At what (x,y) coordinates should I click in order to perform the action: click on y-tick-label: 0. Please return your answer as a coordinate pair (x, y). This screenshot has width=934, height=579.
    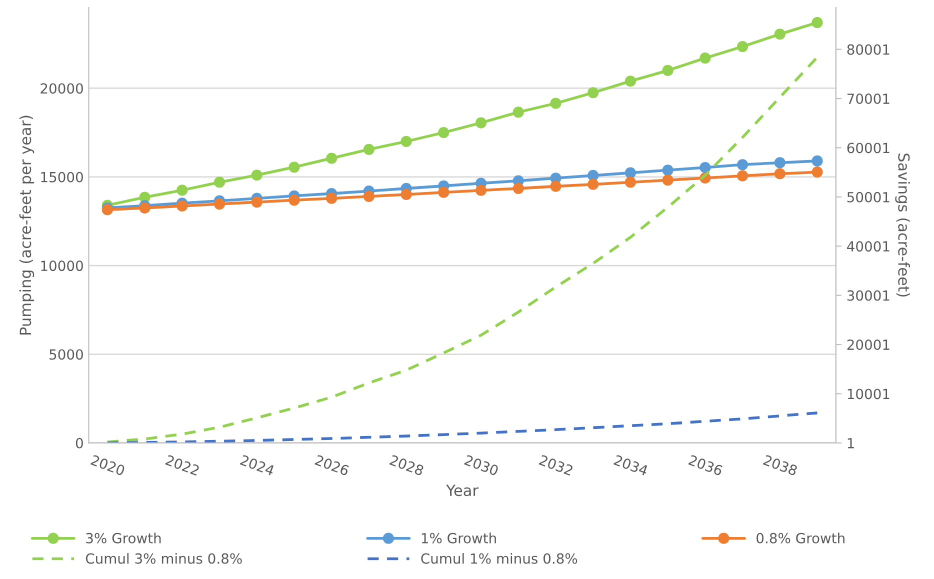
    Looking at the image, I should click on (79, 443).